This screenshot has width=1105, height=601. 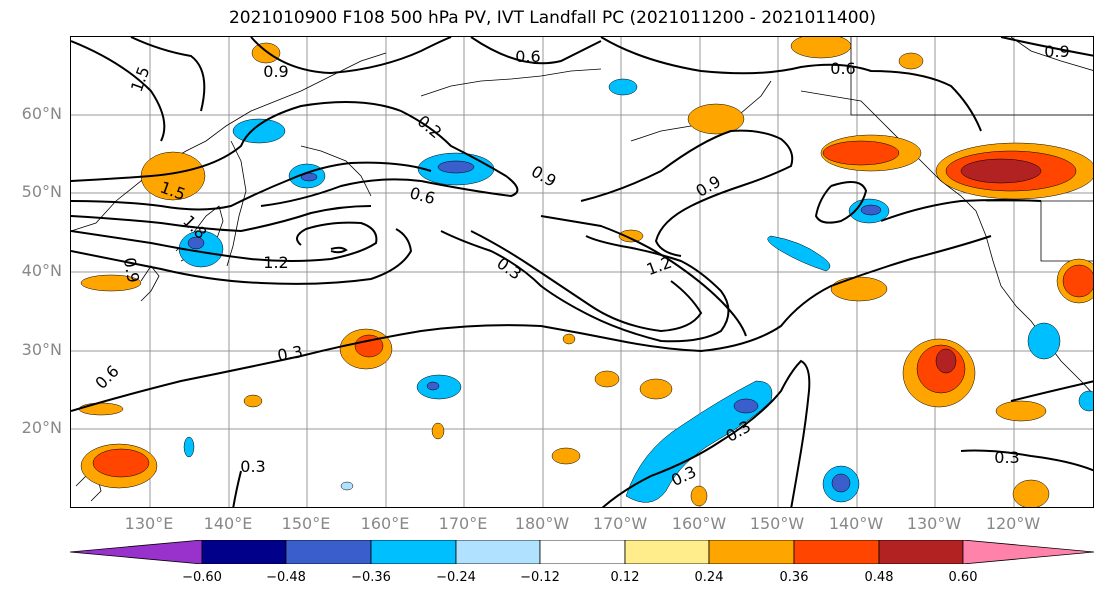 What do you see at coordinates (540, 577) in the screenshot?
I see `colorbar-tick: −0.12` at bounding box center [540, 577].